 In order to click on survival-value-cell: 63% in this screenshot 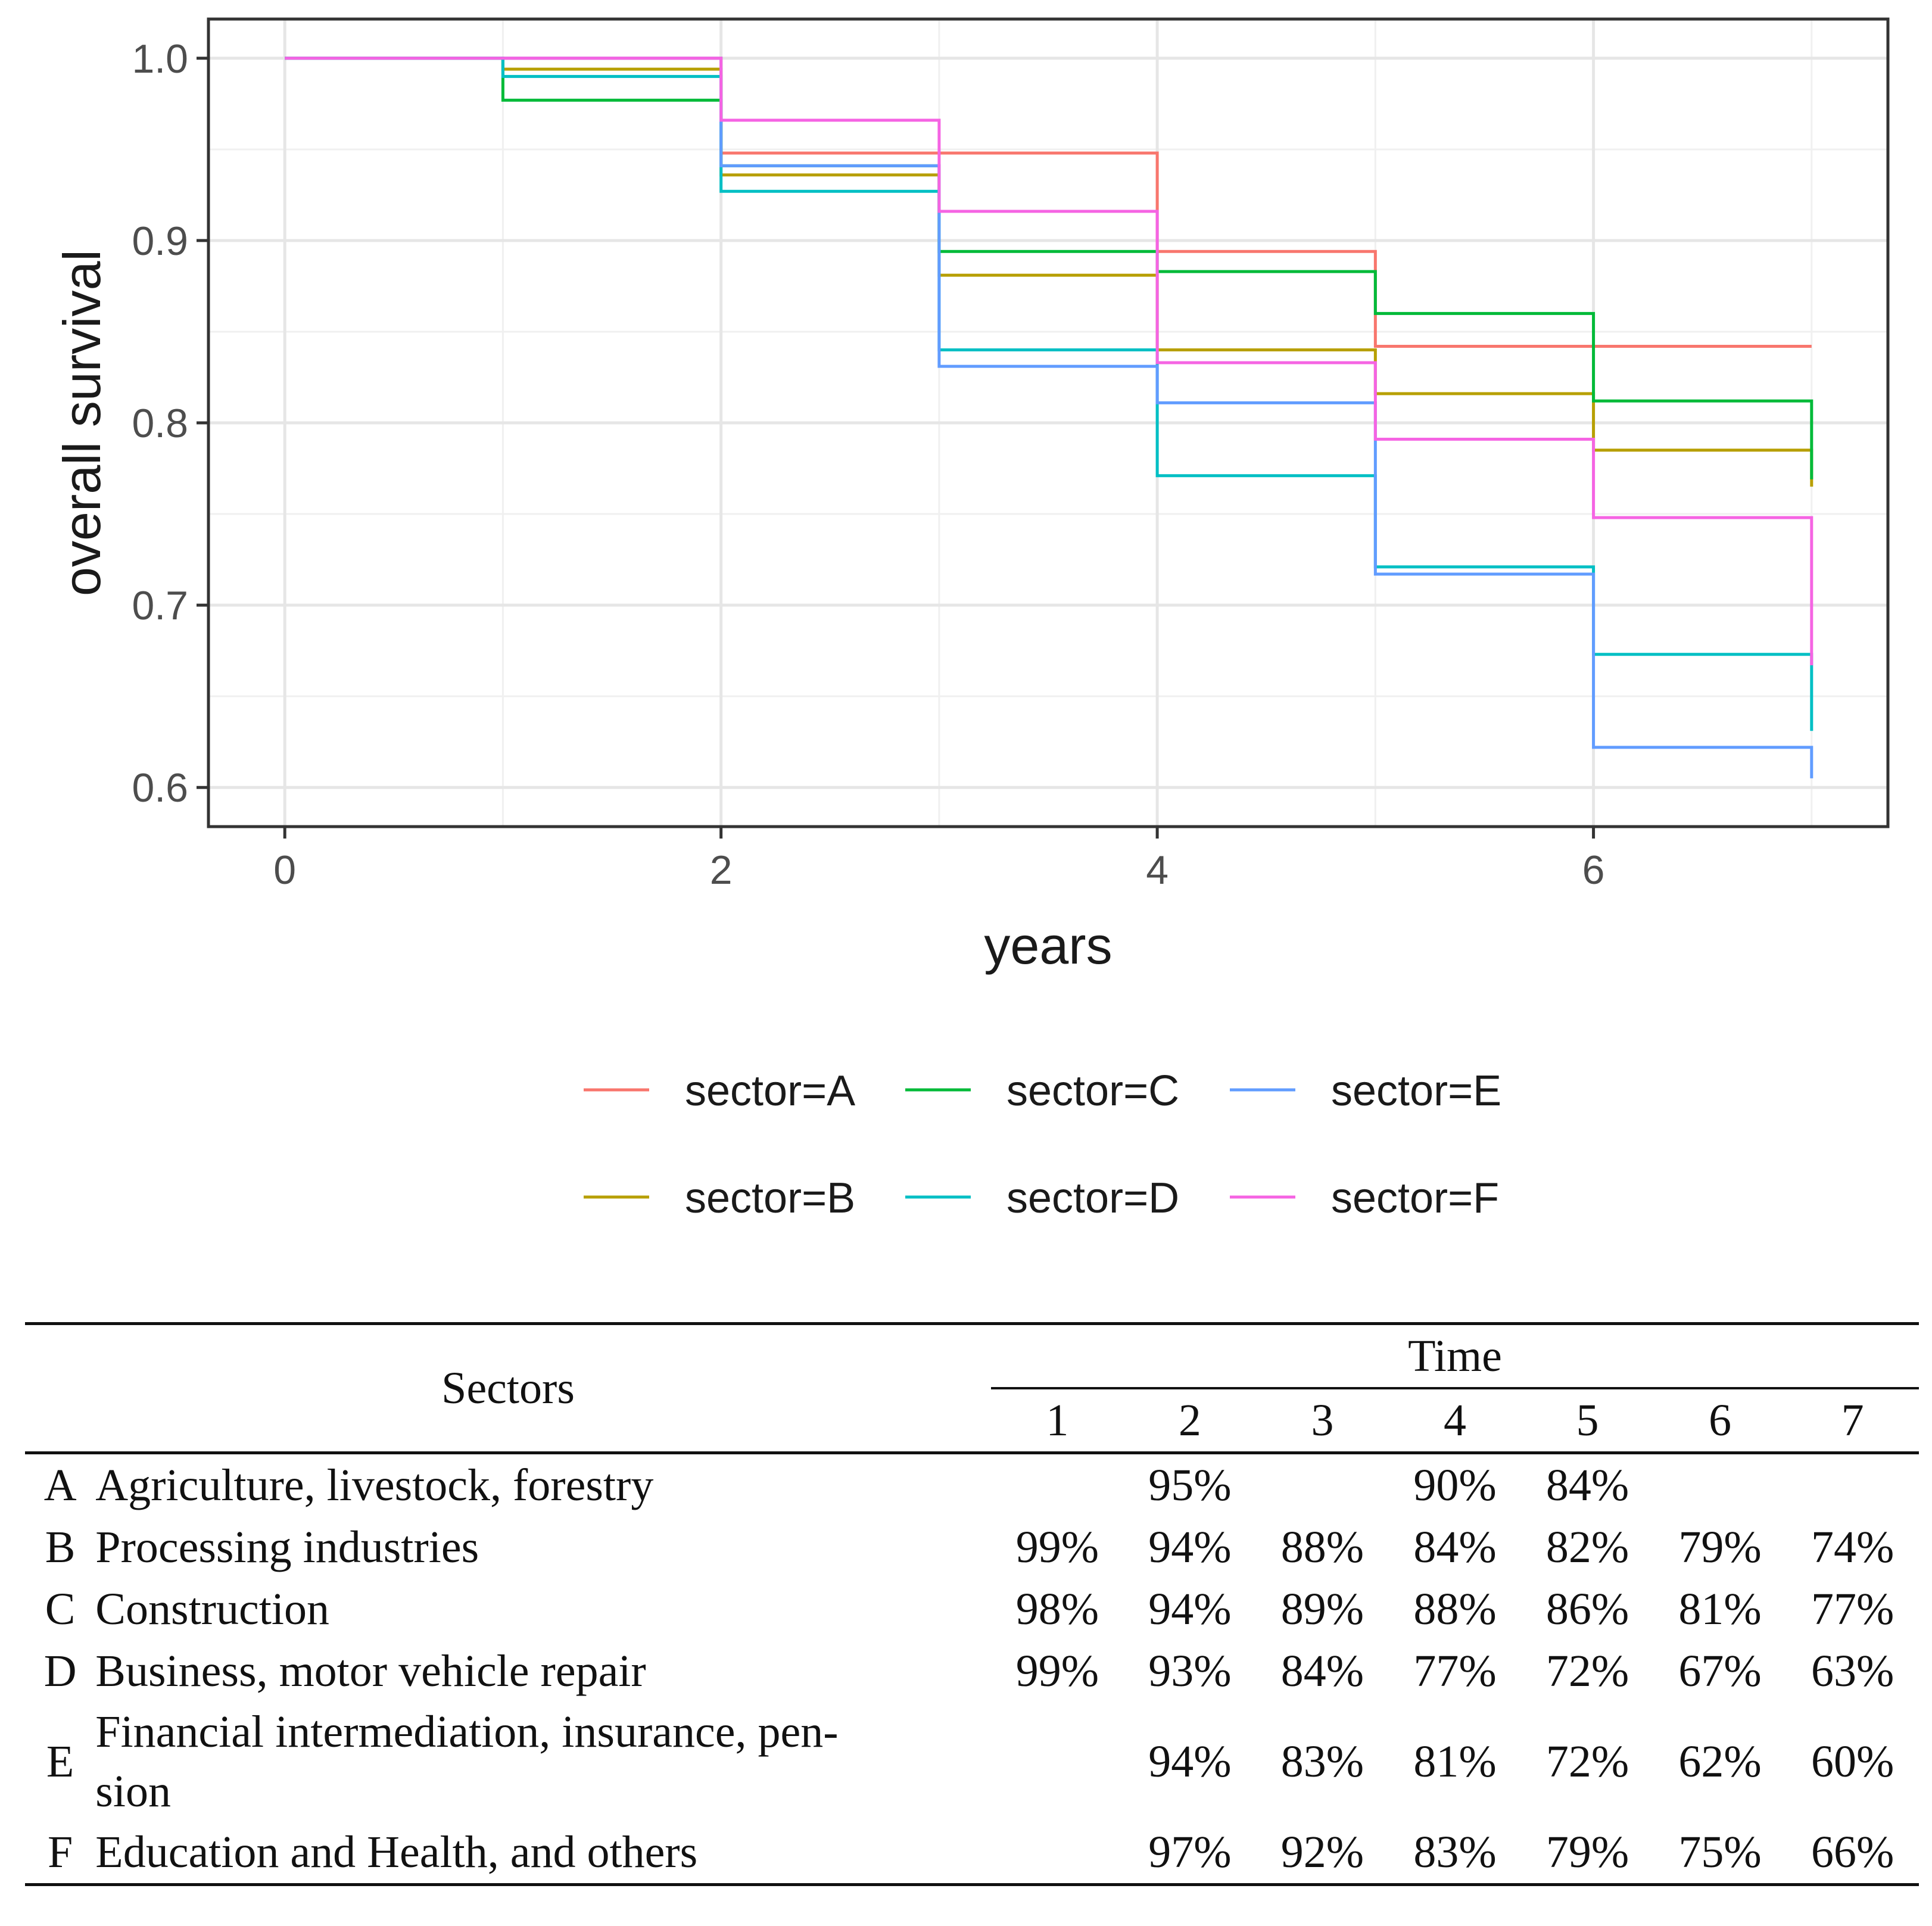, I will do `click(1853, 1671)`.